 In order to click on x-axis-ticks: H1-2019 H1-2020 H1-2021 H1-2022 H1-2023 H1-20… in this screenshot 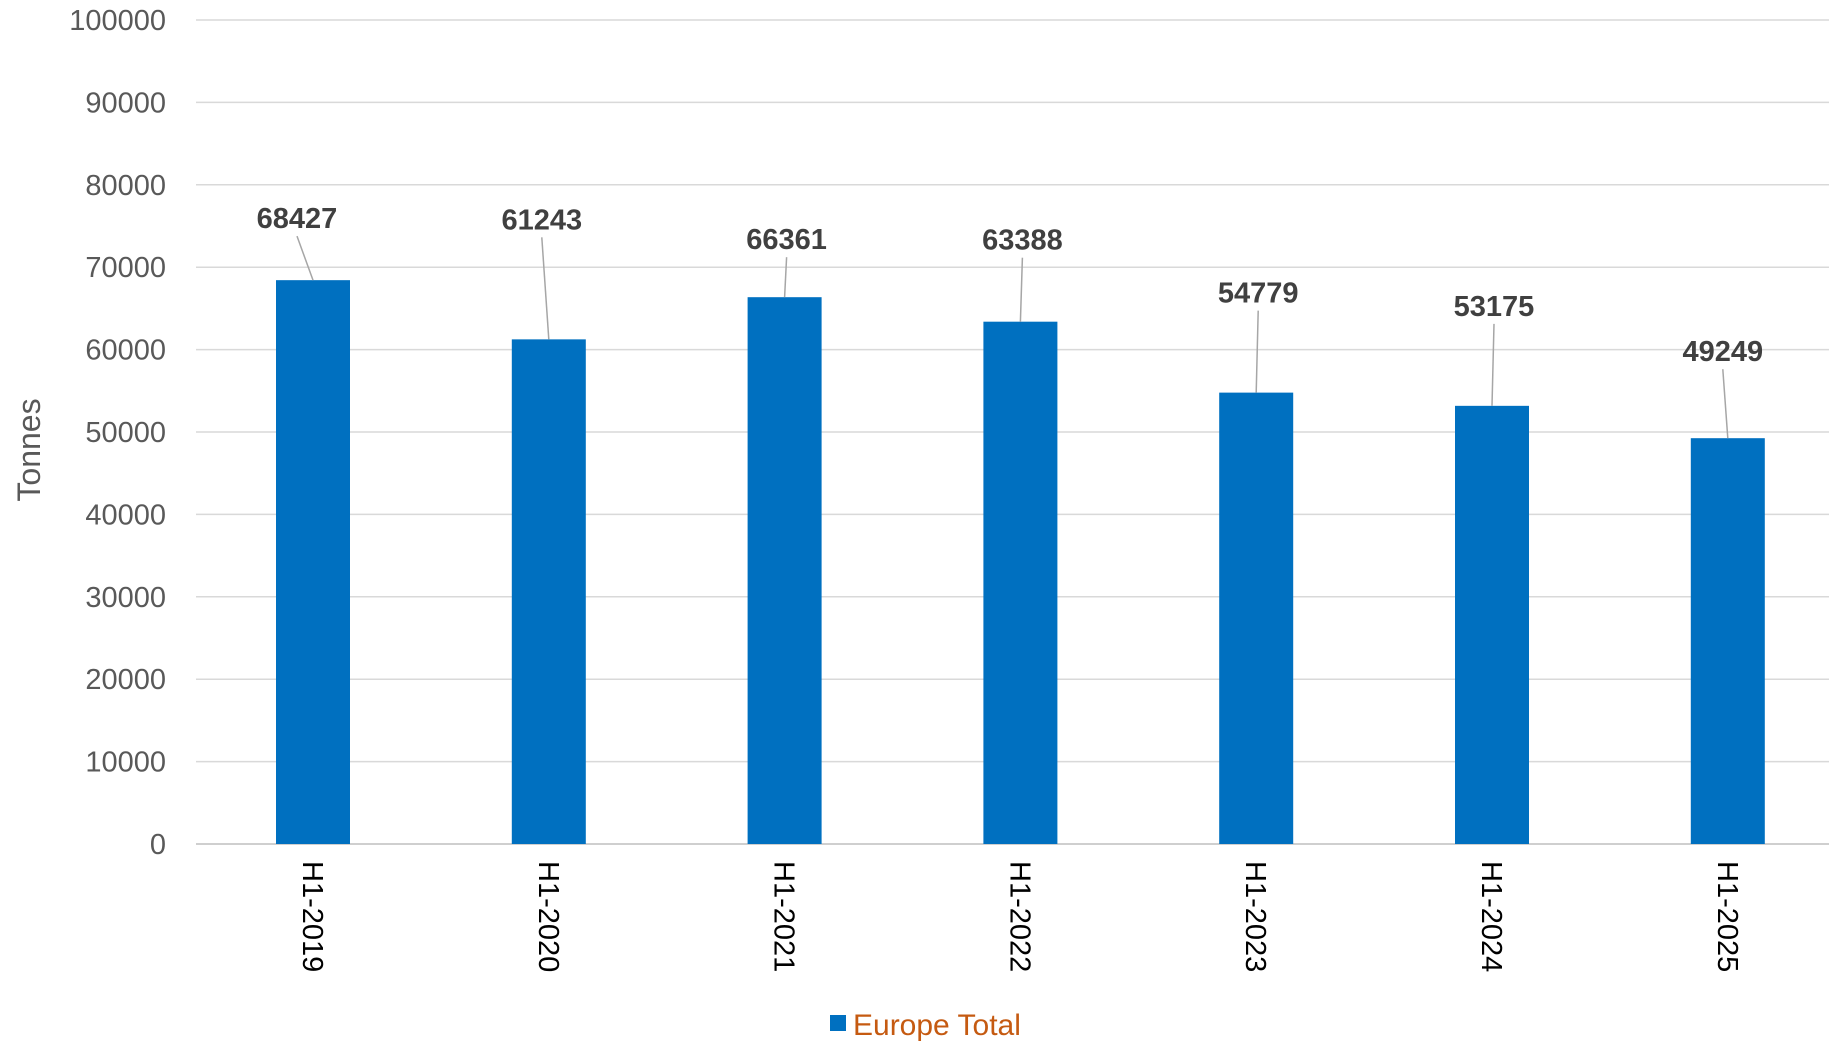, I will do `click(1019, 916)`.